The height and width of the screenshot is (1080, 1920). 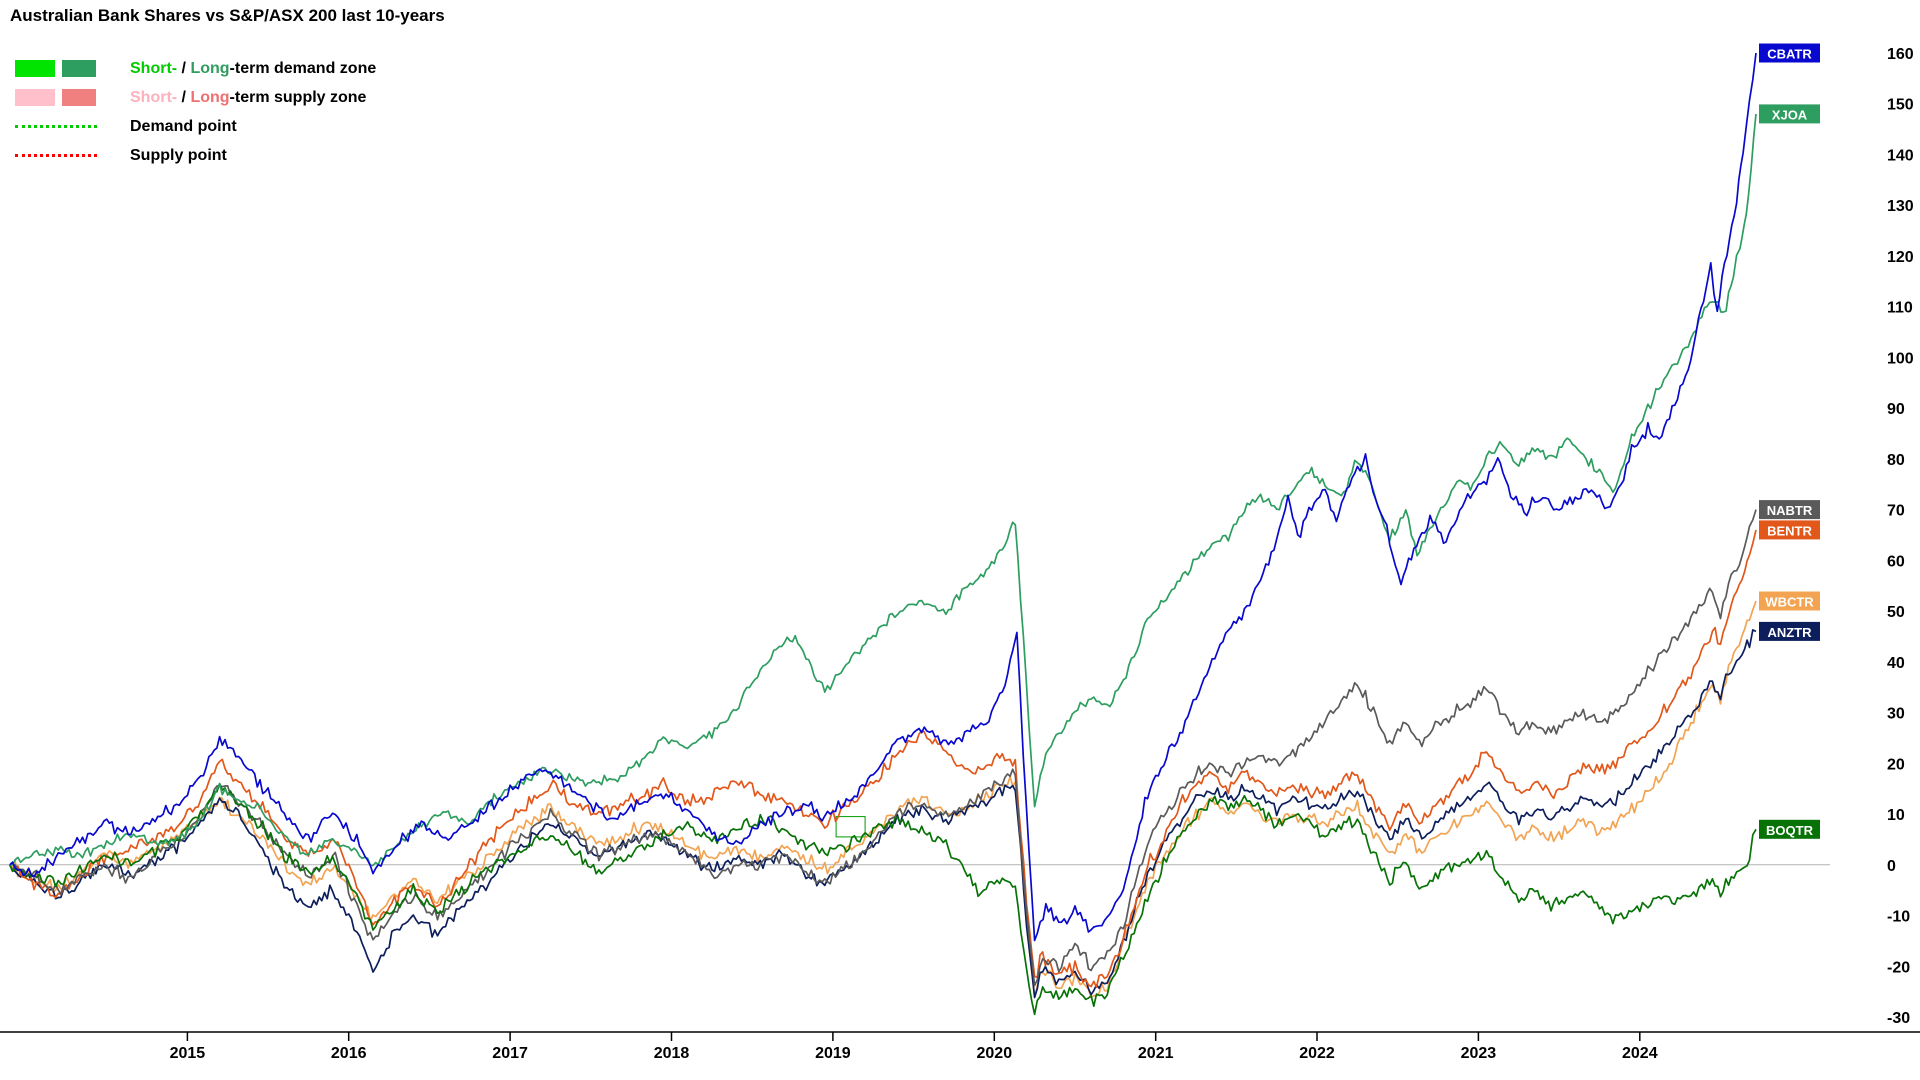 I want to click on x-axis-label-2017: 2017, so click(x=510, y=1053).